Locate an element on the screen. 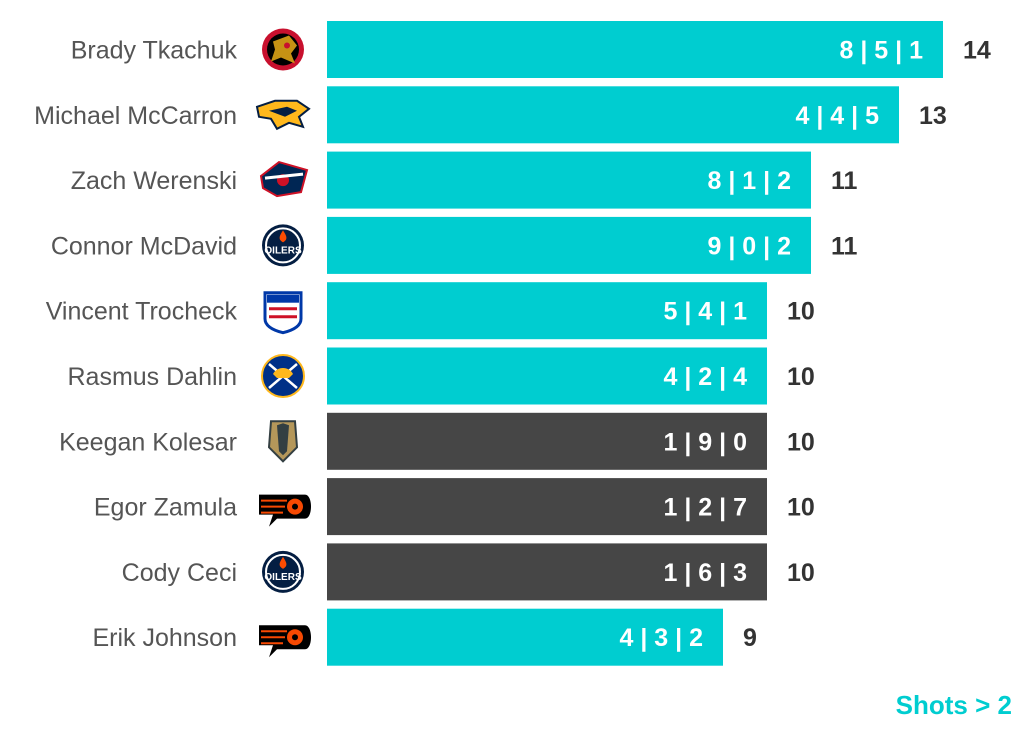  bar-value-label: 9 is located at coordinates (750, 638).